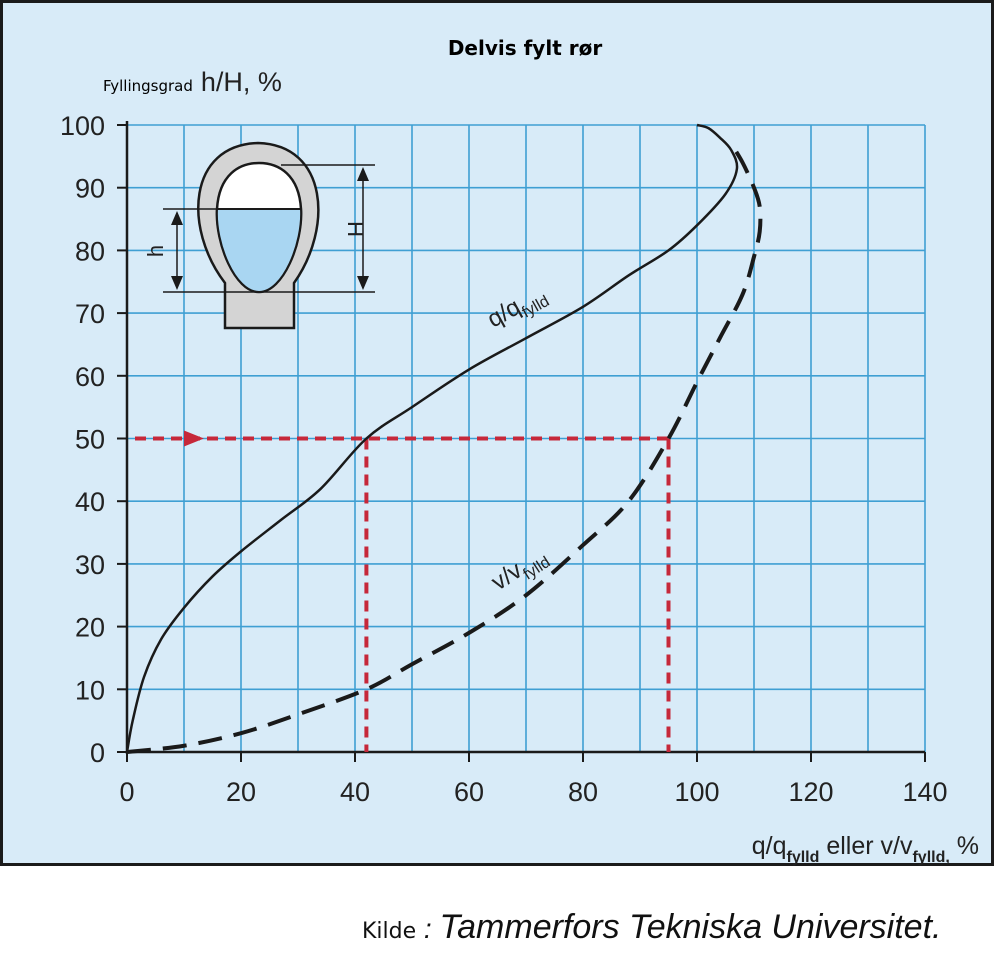  I want to click on x-axis-title-part1: q/q, so click(769, 846).